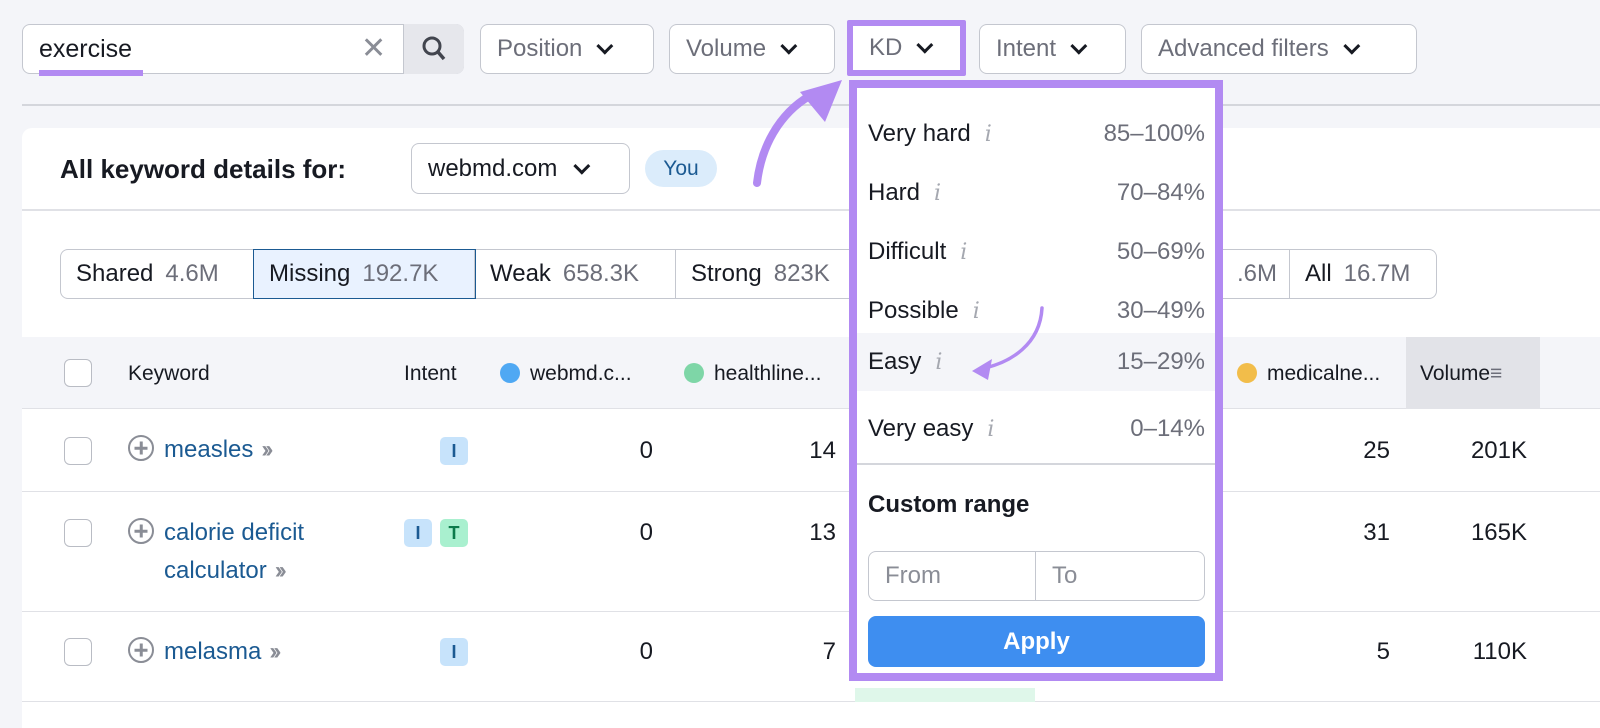 The image size is (1600, 728). What do you see at coordinates (520, 168) in the screenshot?
I see `domain-select: webmd.com` at bounding box center [520, 168].